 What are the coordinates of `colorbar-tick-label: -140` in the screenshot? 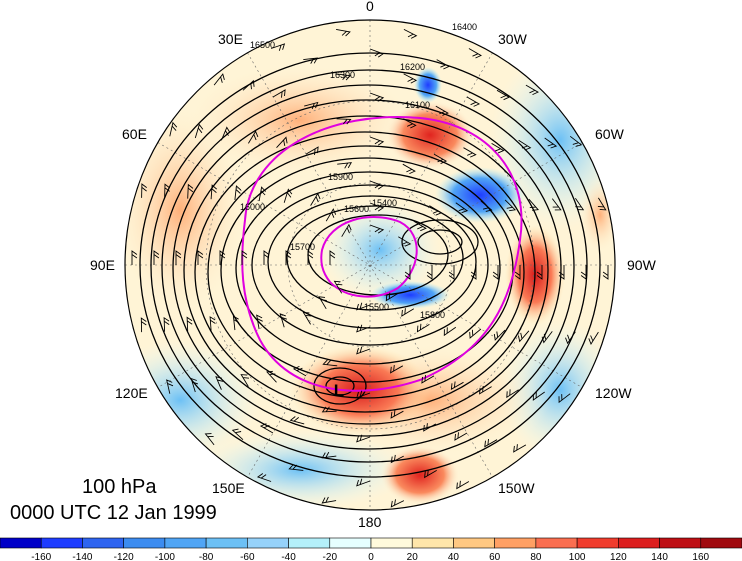 It's located at (82, 556).